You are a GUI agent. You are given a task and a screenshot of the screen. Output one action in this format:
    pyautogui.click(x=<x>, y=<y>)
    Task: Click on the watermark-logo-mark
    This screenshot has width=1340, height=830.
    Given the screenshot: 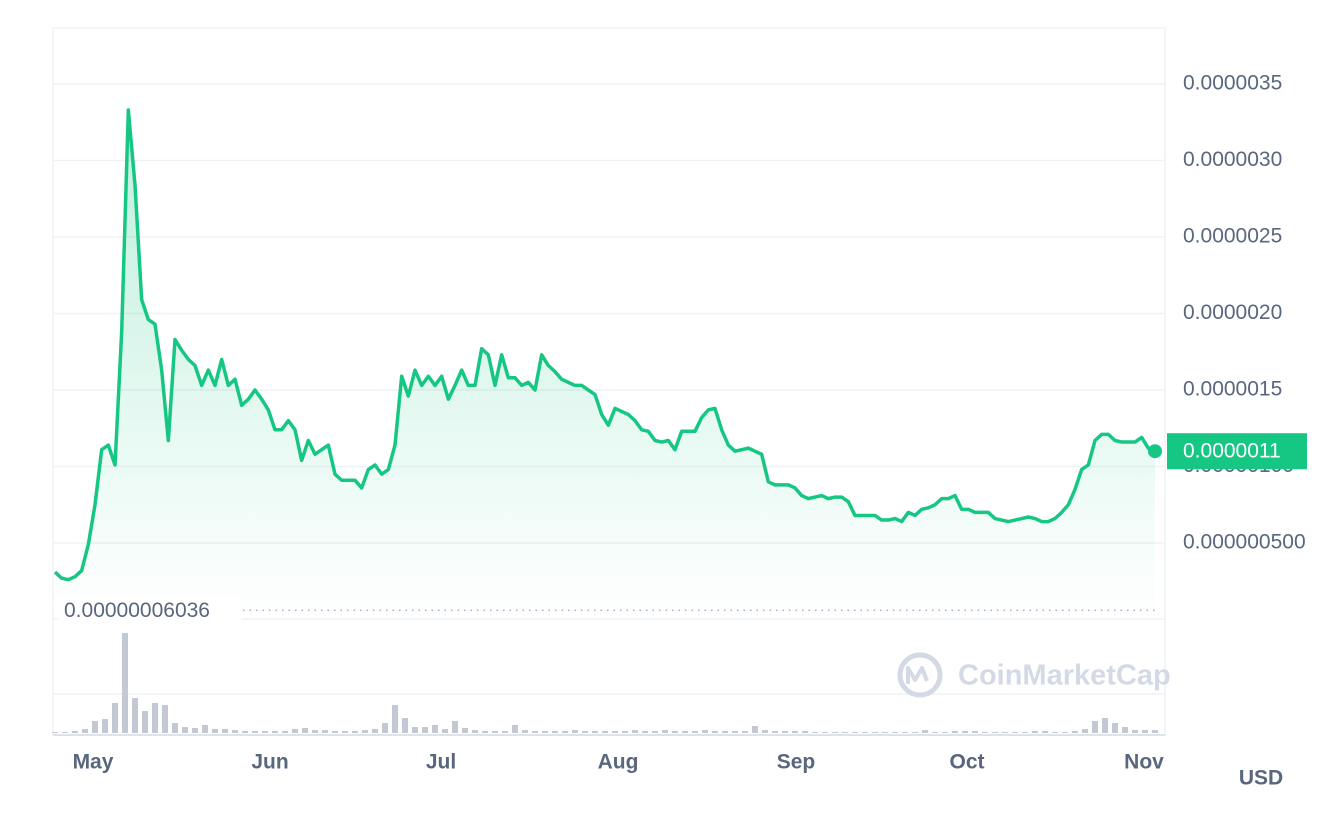 What is the action you would take?
    pyautogui.click(x=917, y=675)
    